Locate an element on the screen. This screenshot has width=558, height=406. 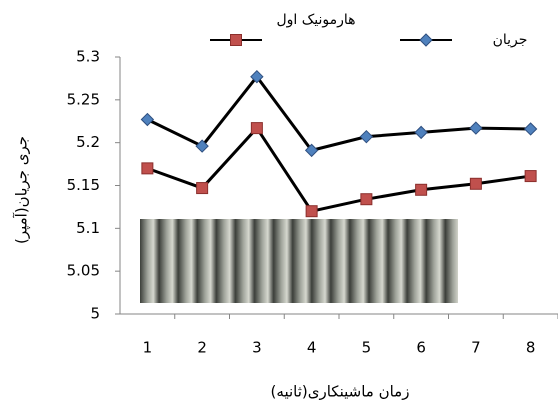
x-tick-label: 4 is located at coordinates (312, 348).